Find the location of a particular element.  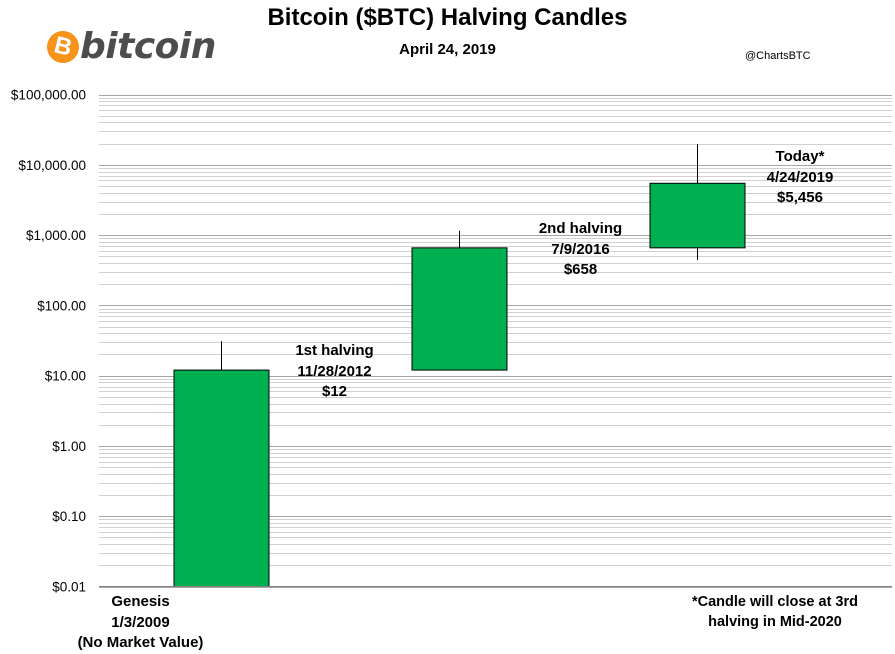

footnote-line-2: halving in Mid-2020 is located at coordinates (775, 622).